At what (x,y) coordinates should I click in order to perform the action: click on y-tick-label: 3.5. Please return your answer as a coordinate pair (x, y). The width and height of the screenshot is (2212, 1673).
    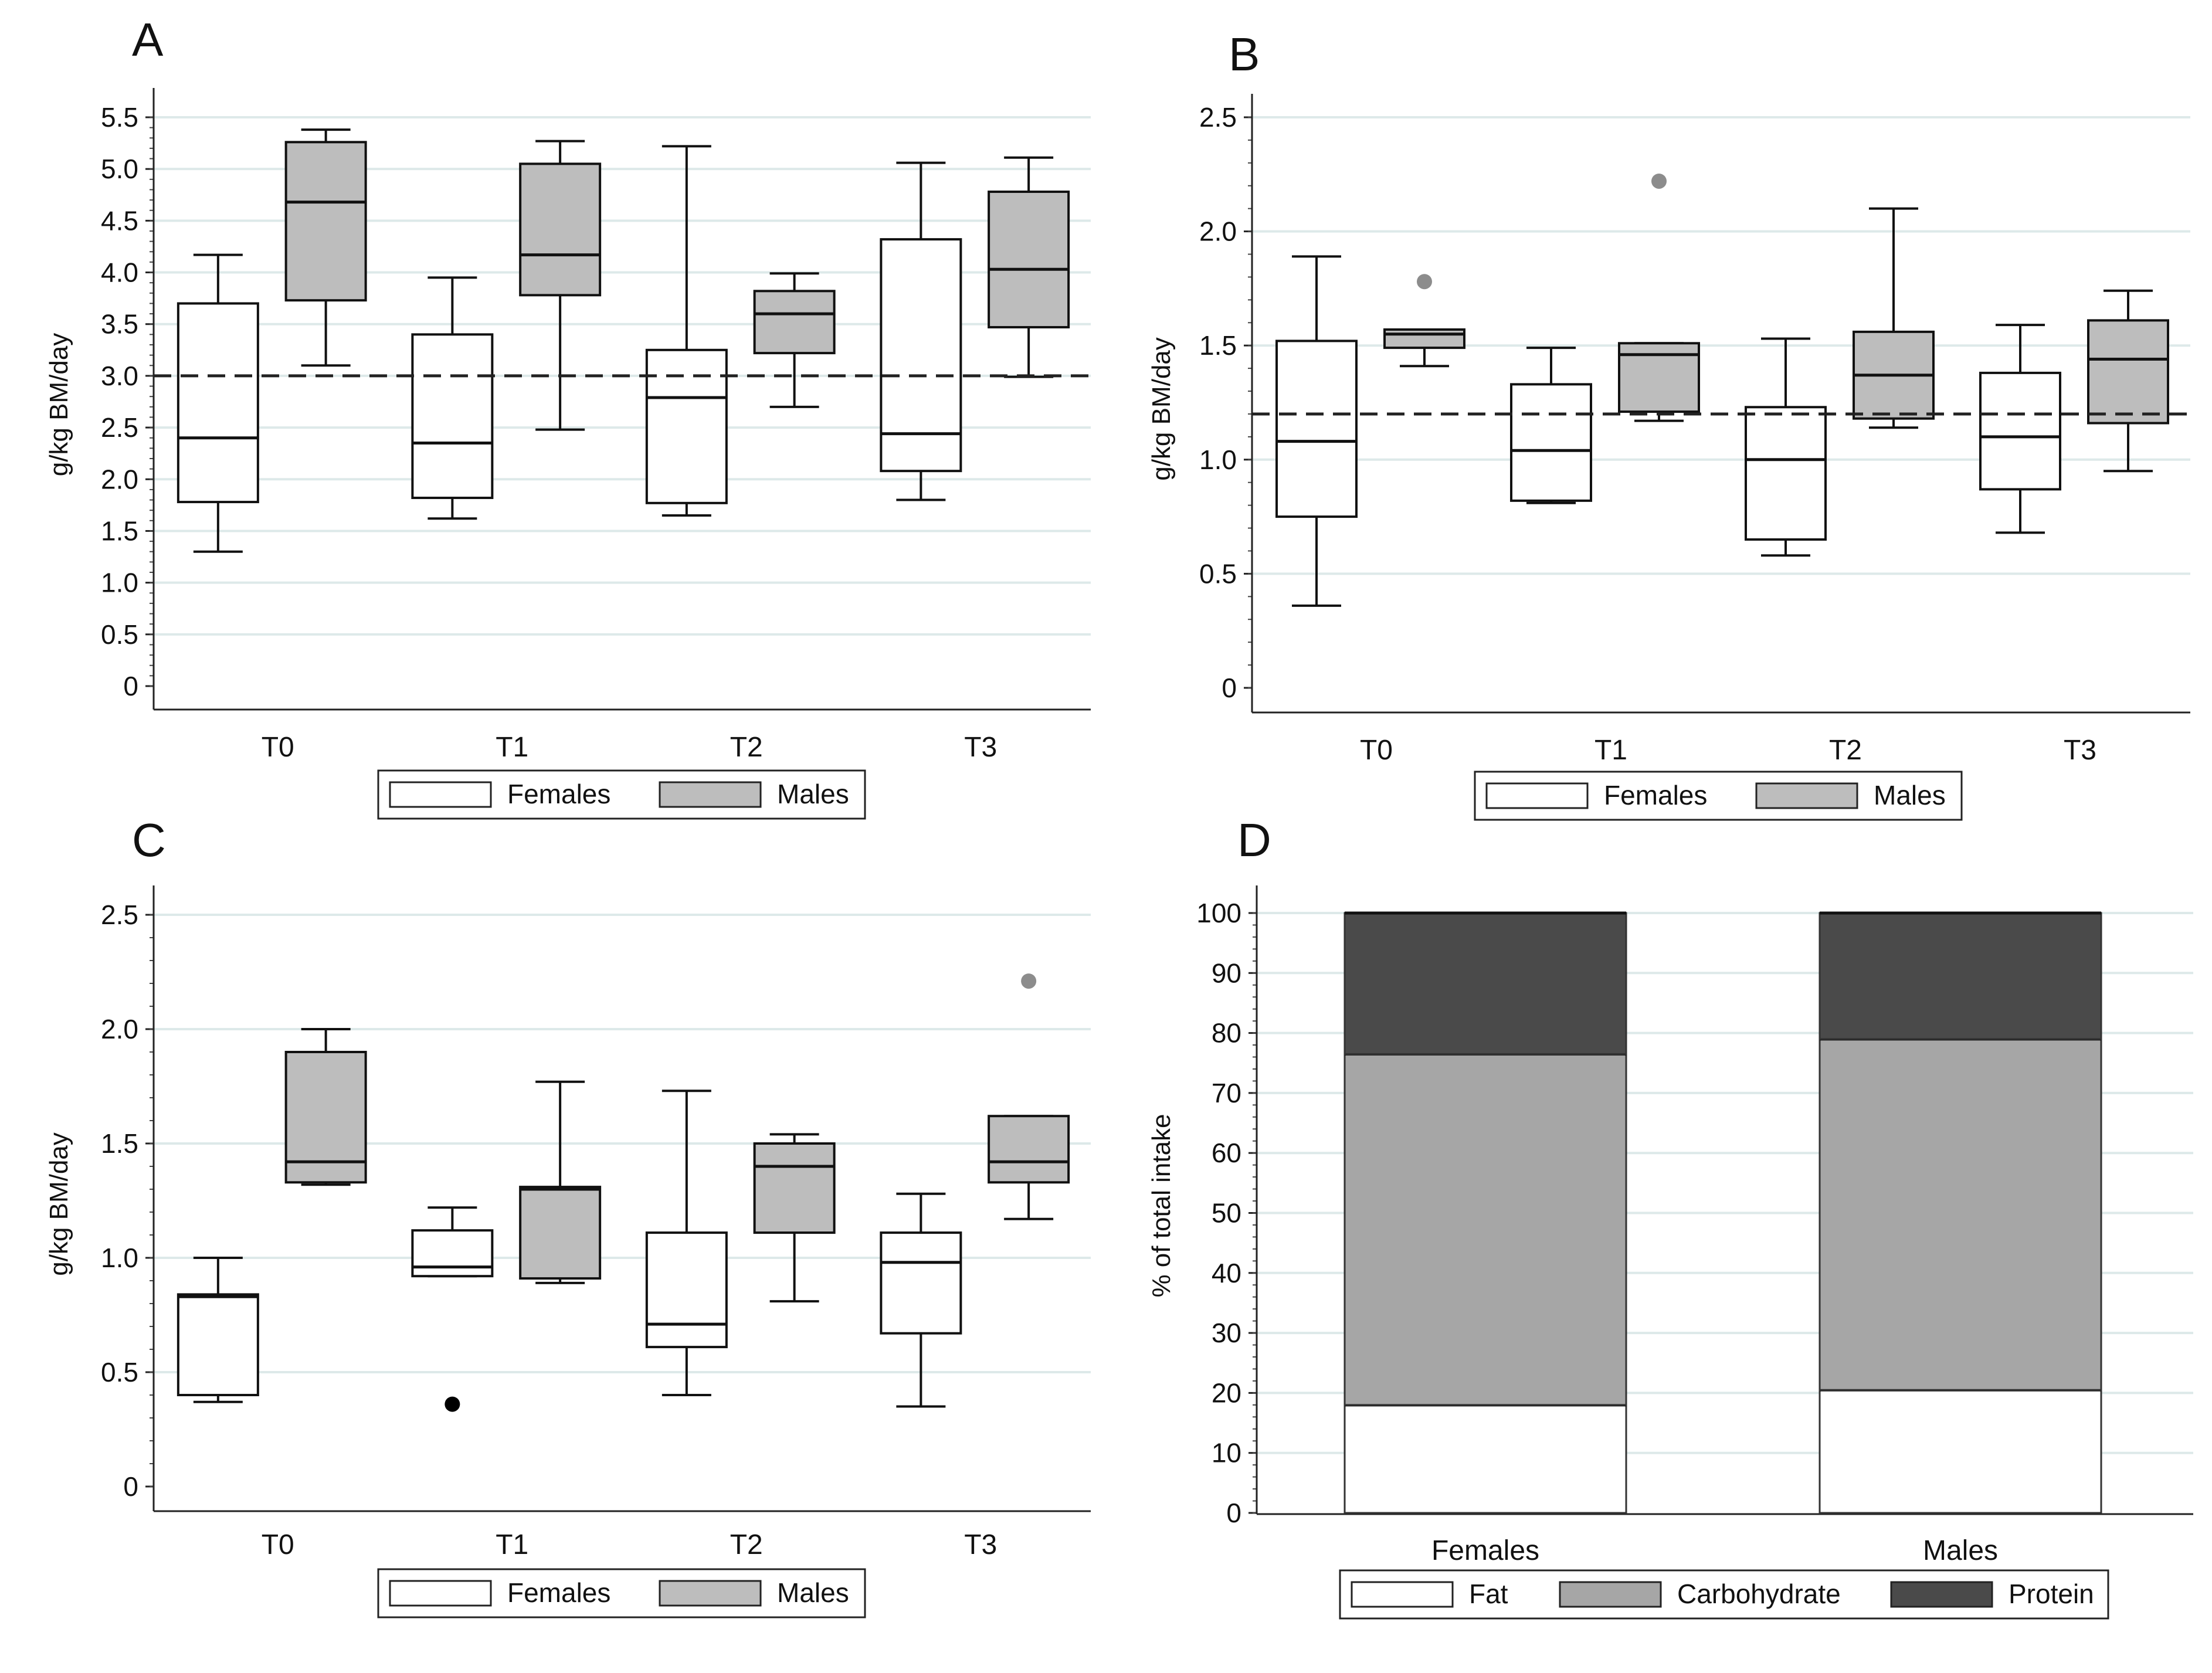
    Looking at the image, I should click on (119, 324).